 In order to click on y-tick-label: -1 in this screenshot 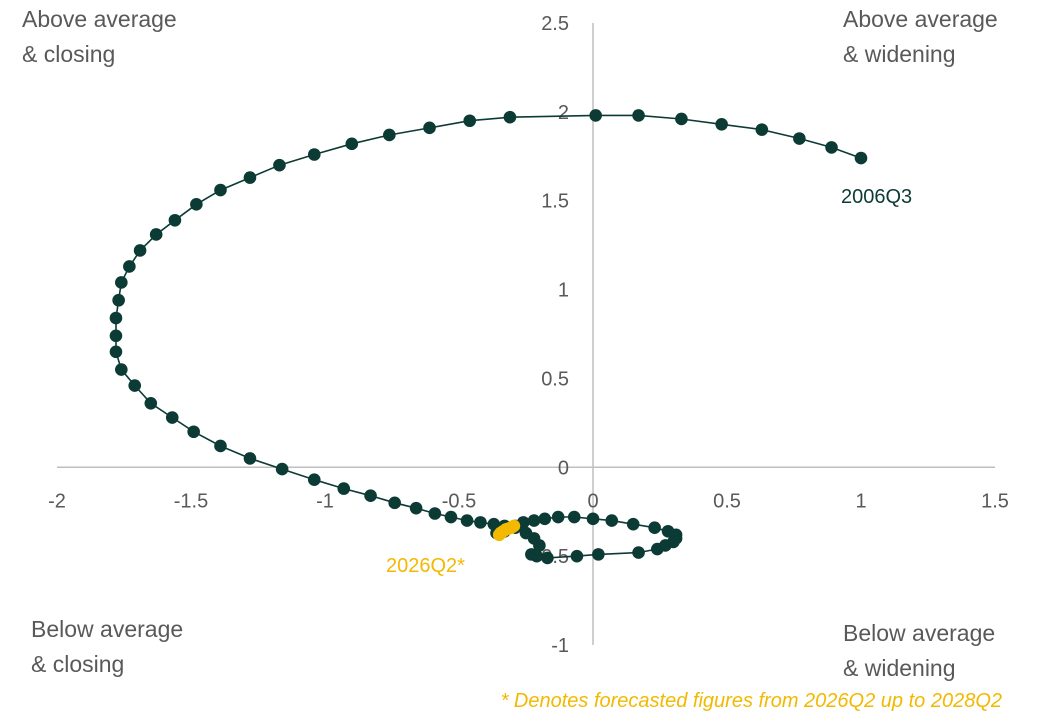, I will do `click(560, 646)`.